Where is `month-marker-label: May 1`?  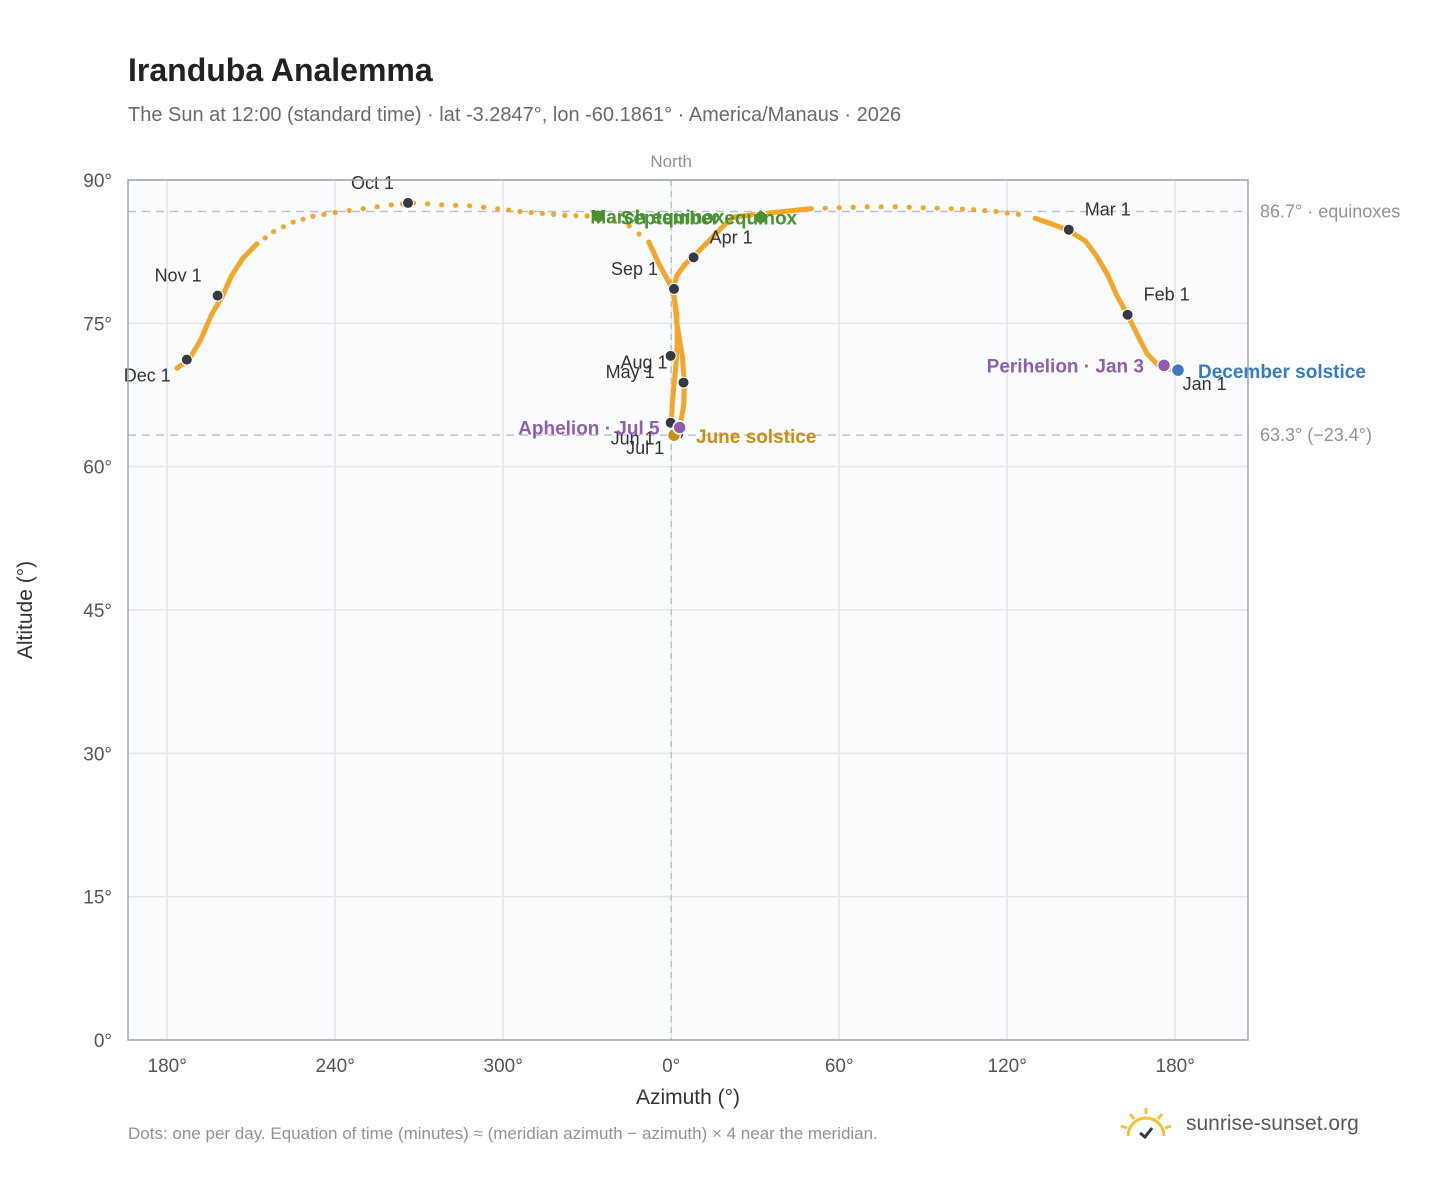
month-marker-label: May 1 is located at coordinates (630, 372).